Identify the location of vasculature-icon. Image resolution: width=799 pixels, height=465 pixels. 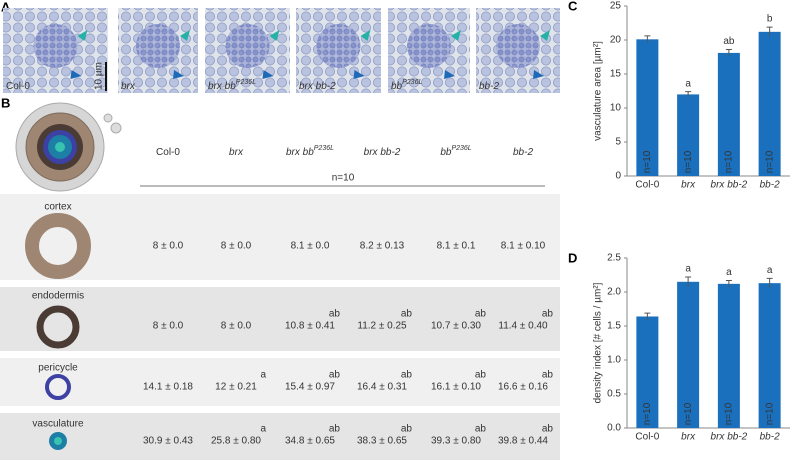
(58, 441).